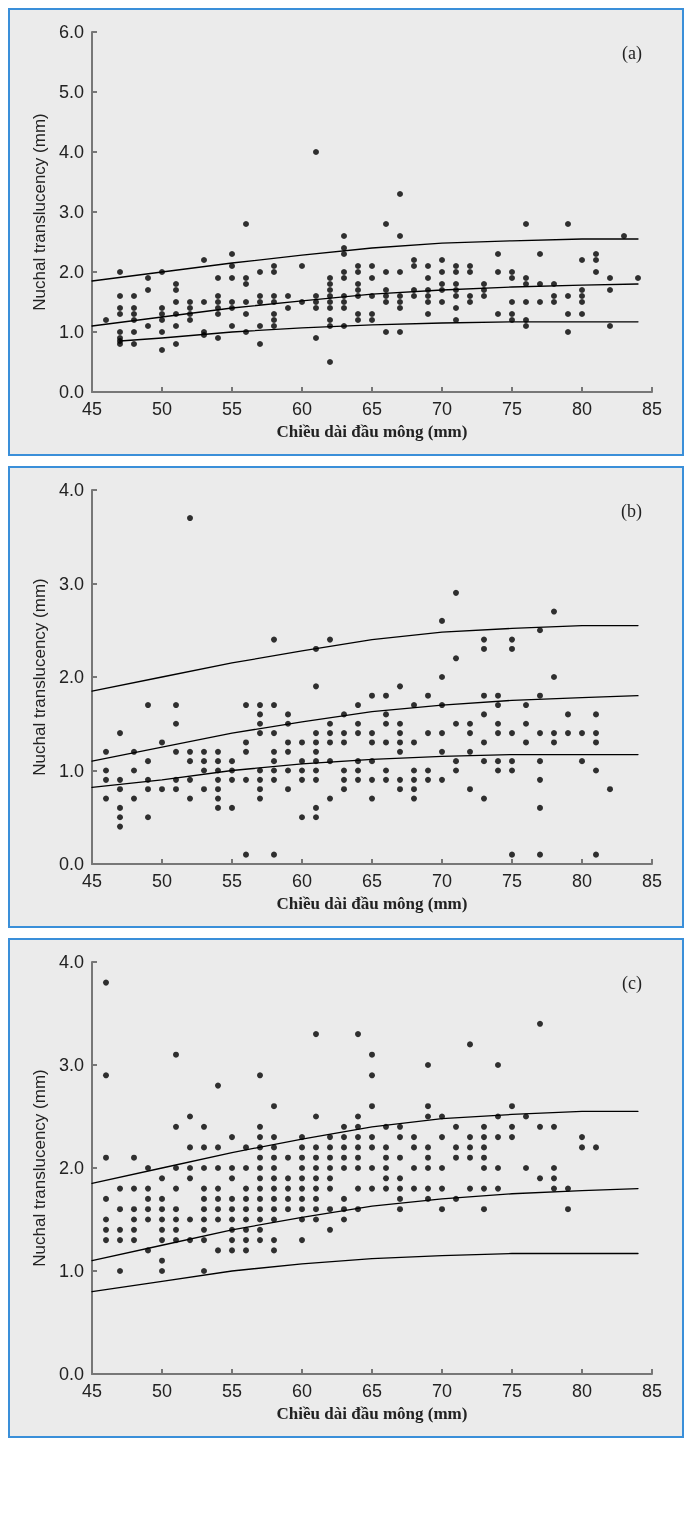 The width and height of the screenshot is (692, 1514). What do you see at coordinates (632, 983) in the screenshot?
I see `annotation: (c)` at bounding box center [632, 983].